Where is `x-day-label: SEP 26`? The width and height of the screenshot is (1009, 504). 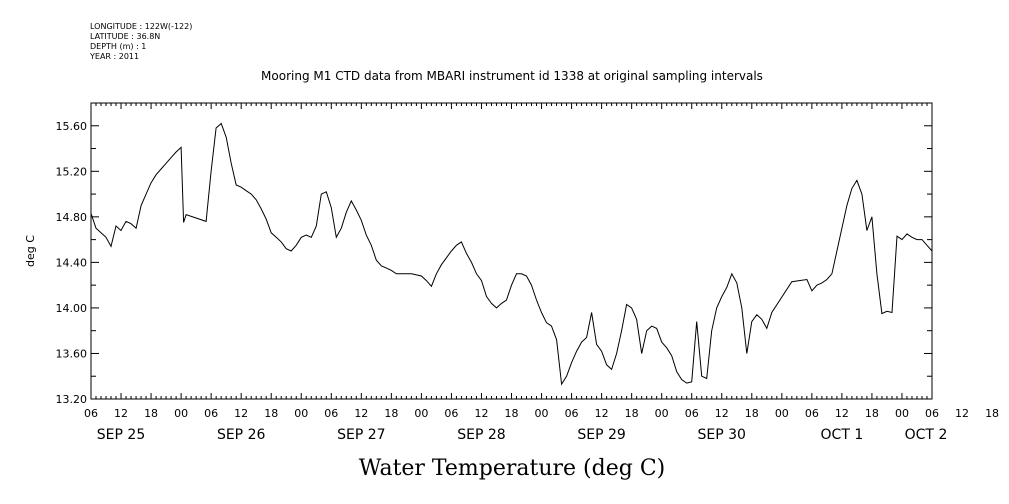 x-day-label: SEP 26 is located at coordinates (241, 435).